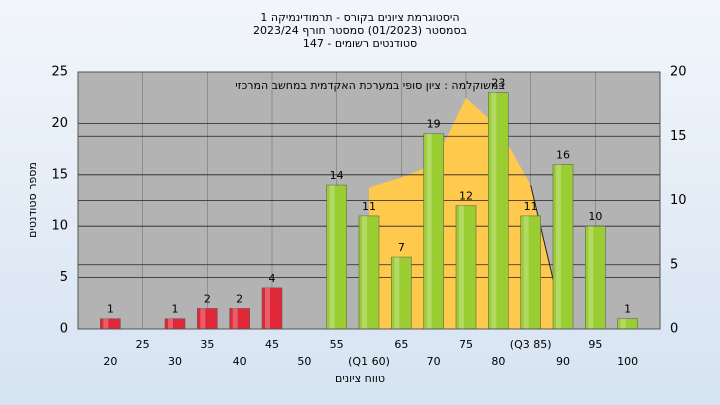 This screenshot has height=405, width=720. Describe the element at coordinates (240, 361) in the screenshot. I see `x-tick-label: 40` at that location.